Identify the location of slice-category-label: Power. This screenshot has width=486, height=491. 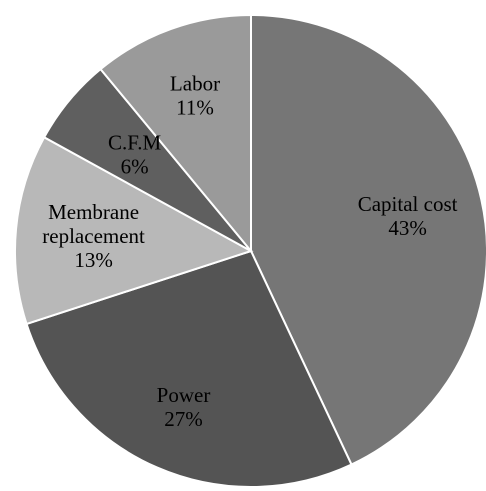
(184, 395).